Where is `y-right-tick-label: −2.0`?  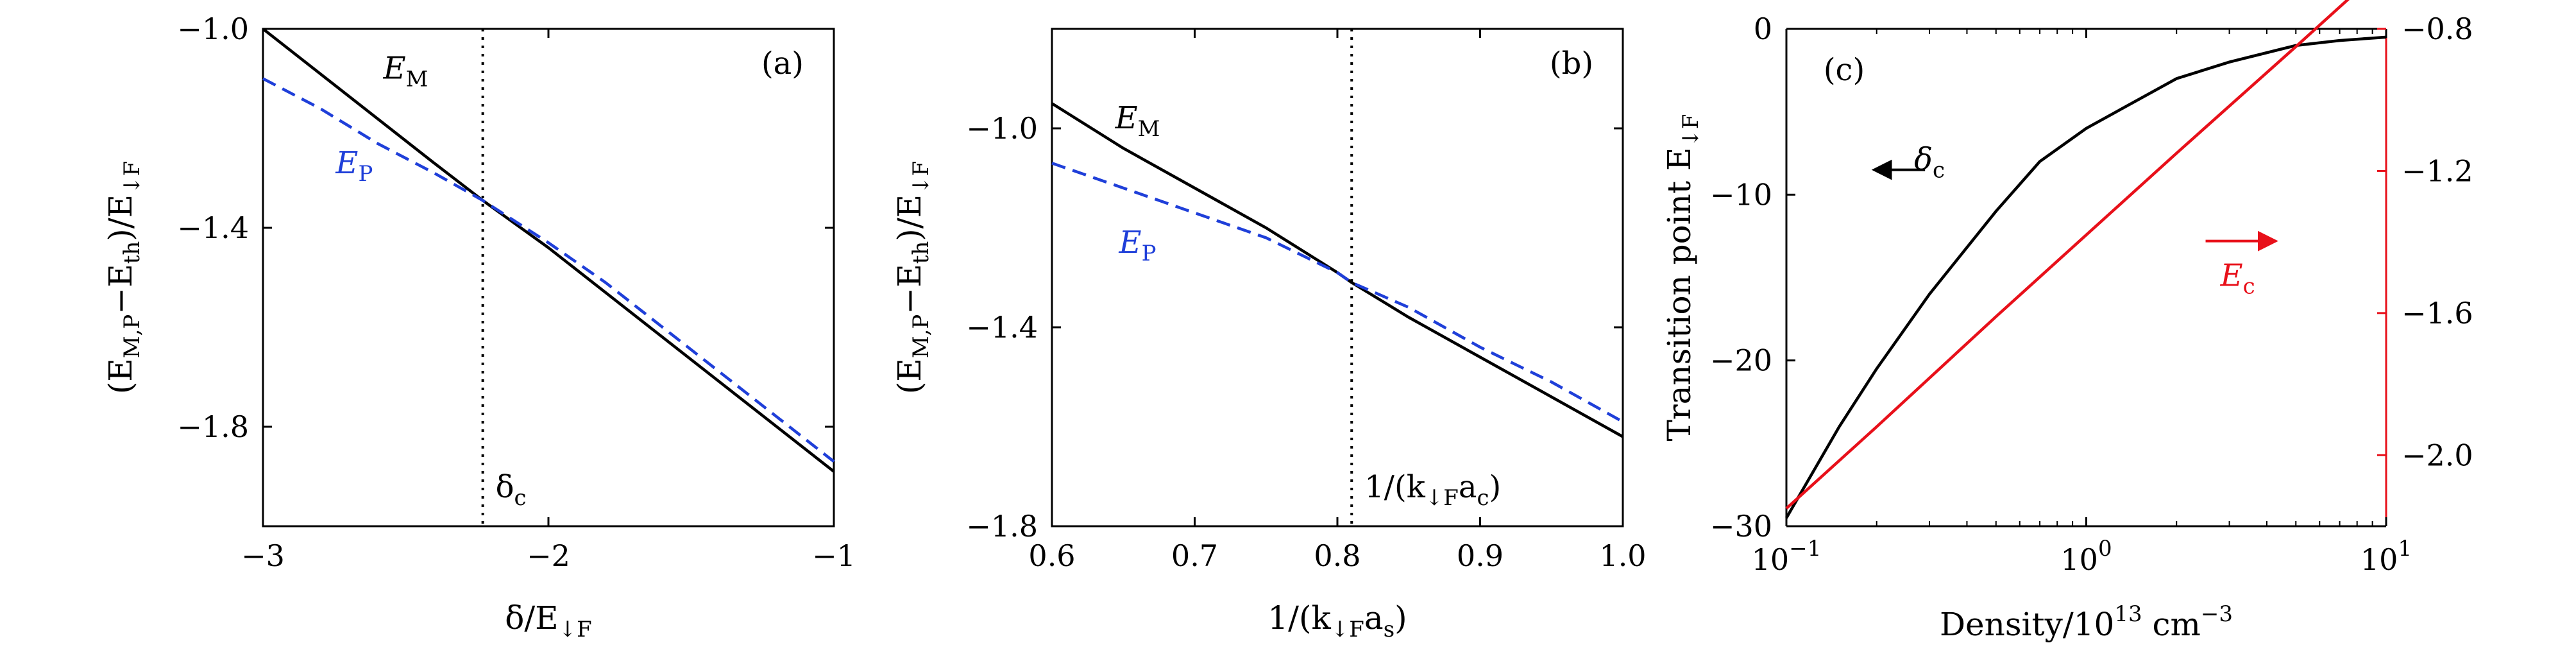 y-right-tick-label: −2.0 is located at coordinates (2437, 455).